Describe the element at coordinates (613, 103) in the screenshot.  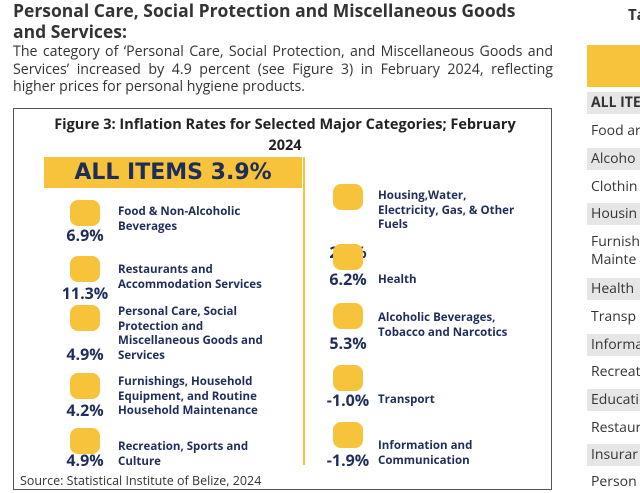
I see `table-row: ALL ITE` at that location.